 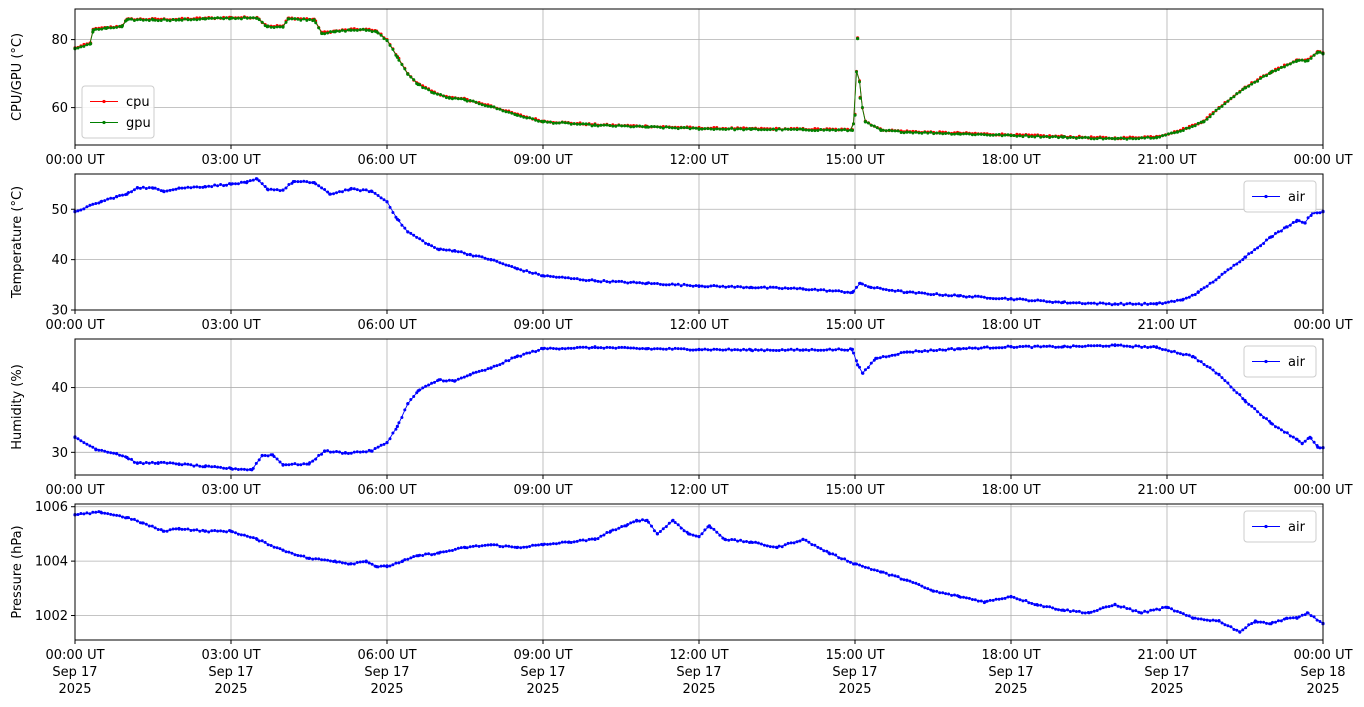 I want to click on y-axis-label: Humidity (%), so click(x=17, y=407).